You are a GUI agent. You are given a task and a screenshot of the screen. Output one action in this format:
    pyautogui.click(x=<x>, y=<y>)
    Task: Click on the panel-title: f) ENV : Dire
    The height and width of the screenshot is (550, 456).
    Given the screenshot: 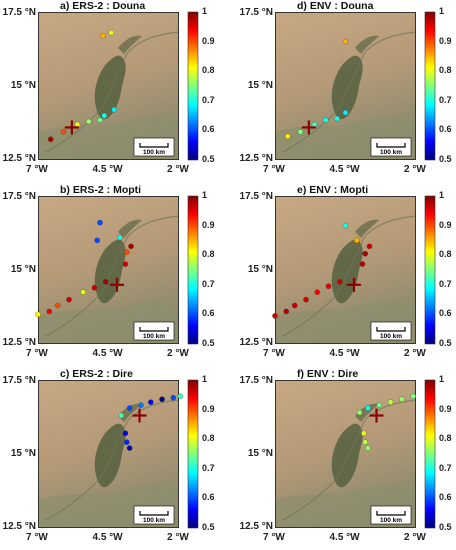 What is the action you would take?
    pyautogui.click(x=328, y=374)
    